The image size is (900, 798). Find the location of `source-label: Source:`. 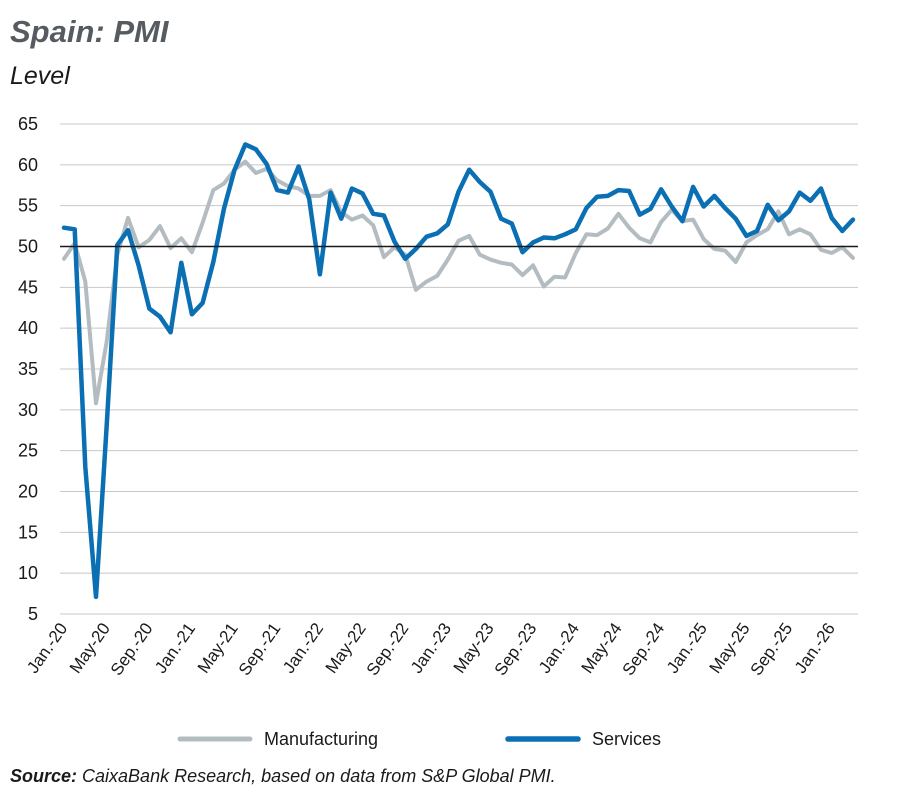

source-label: Source: is located at coordinates (44, 776).